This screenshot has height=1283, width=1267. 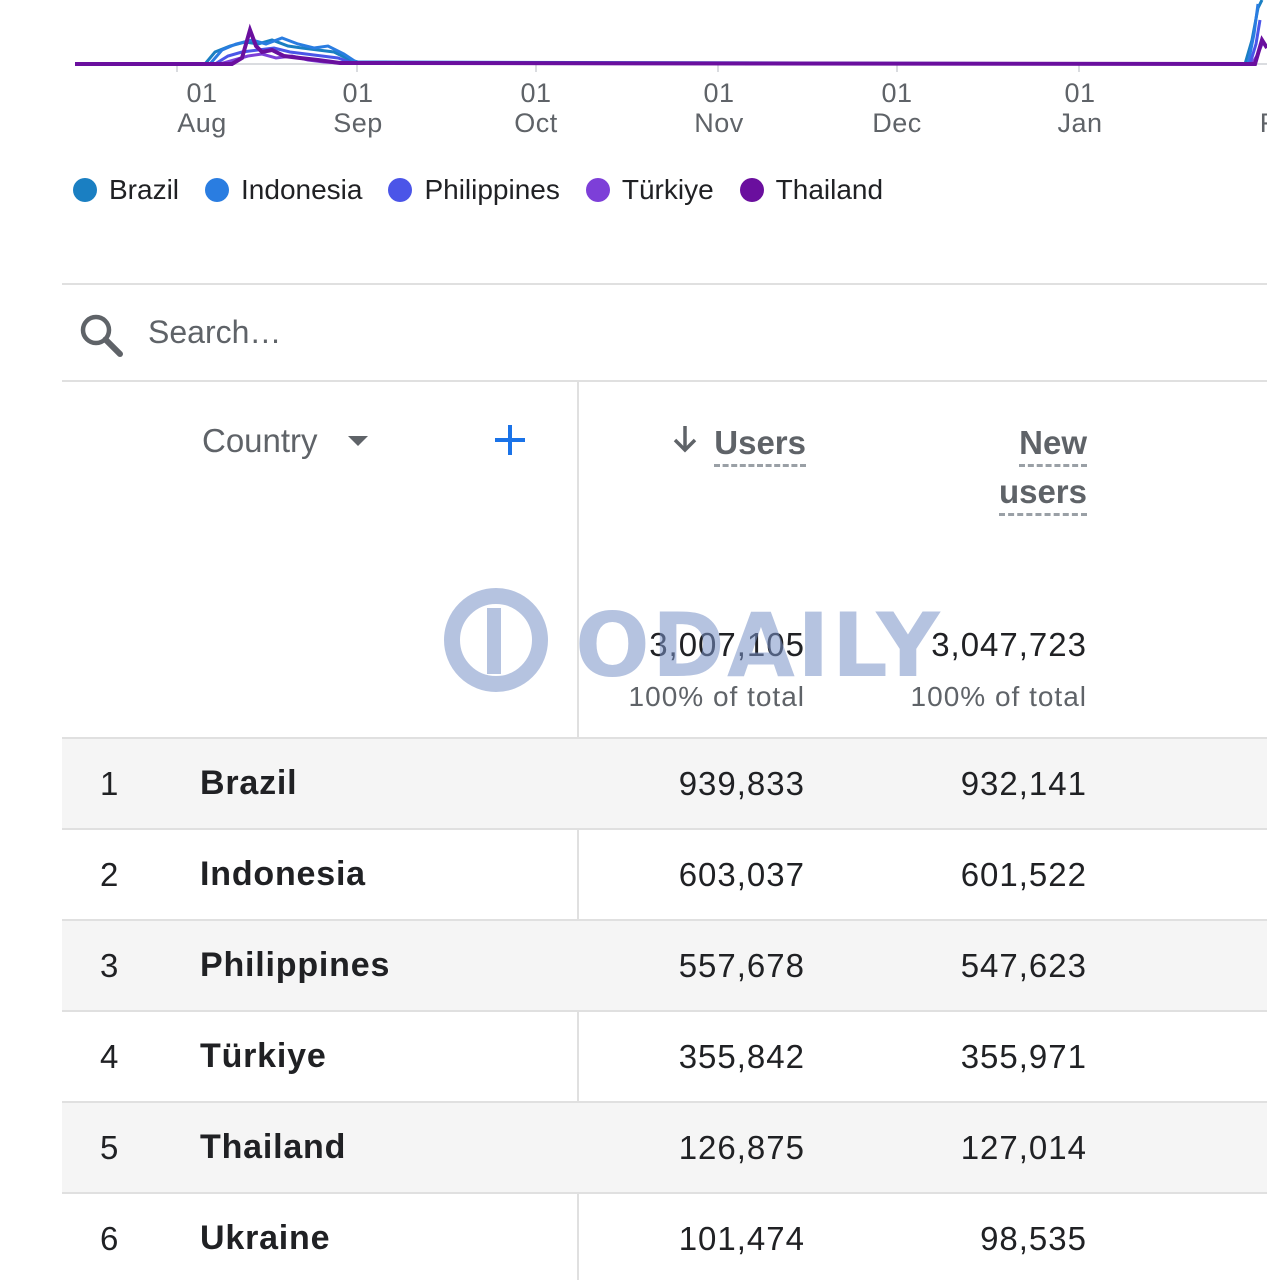 What do you see at coordinates (1023, 1147) in the screenshot?
I see `row-new-users: 127,014` at bounding box center [1023, 1147].